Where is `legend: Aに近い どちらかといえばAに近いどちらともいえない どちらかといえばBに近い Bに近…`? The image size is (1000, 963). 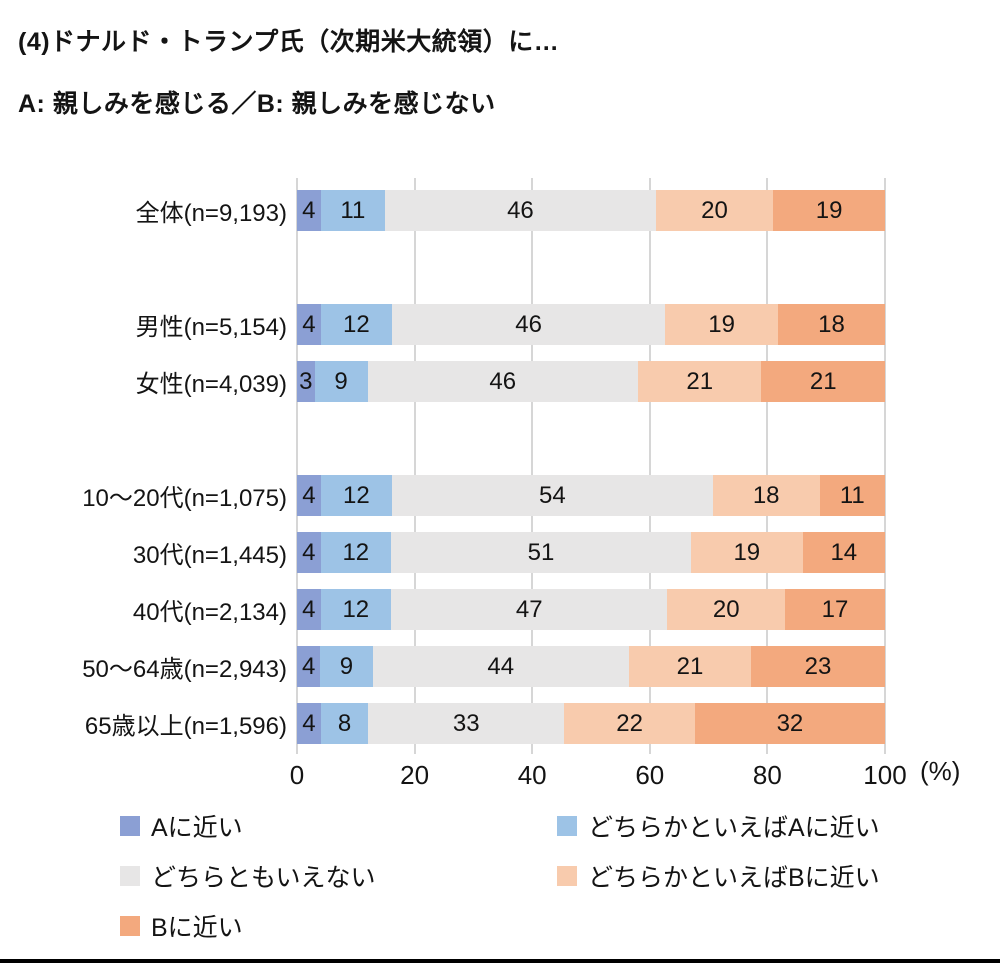 legend: Aに近い どちらかといえばAに近いどちらともいえない どちらかといえばBに近い Bに近… is located at coordinates (507, 876).